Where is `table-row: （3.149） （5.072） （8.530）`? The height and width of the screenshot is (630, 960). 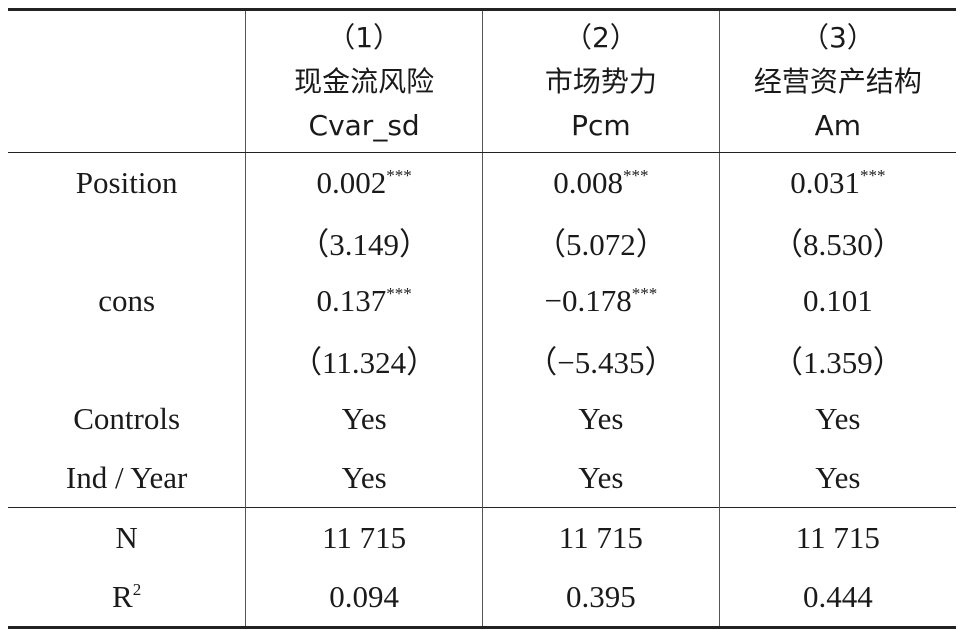 table-row: （3.149） （5.072） （8.530） is located at coordinates (482, 241).